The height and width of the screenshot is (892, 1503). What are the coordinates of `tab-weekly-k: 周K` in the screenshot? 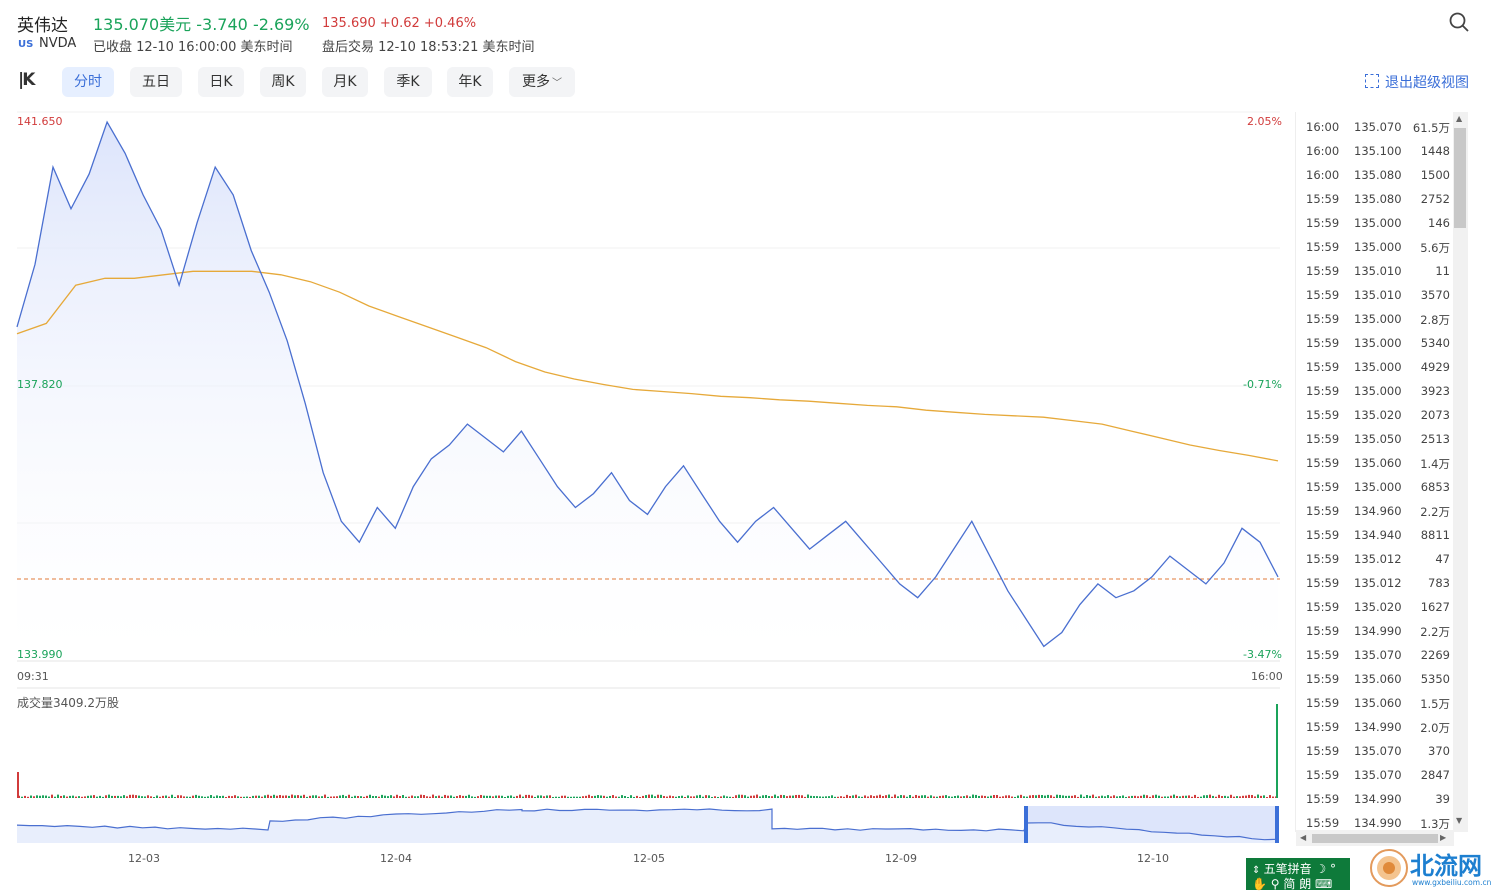 It's located at (283, 82).